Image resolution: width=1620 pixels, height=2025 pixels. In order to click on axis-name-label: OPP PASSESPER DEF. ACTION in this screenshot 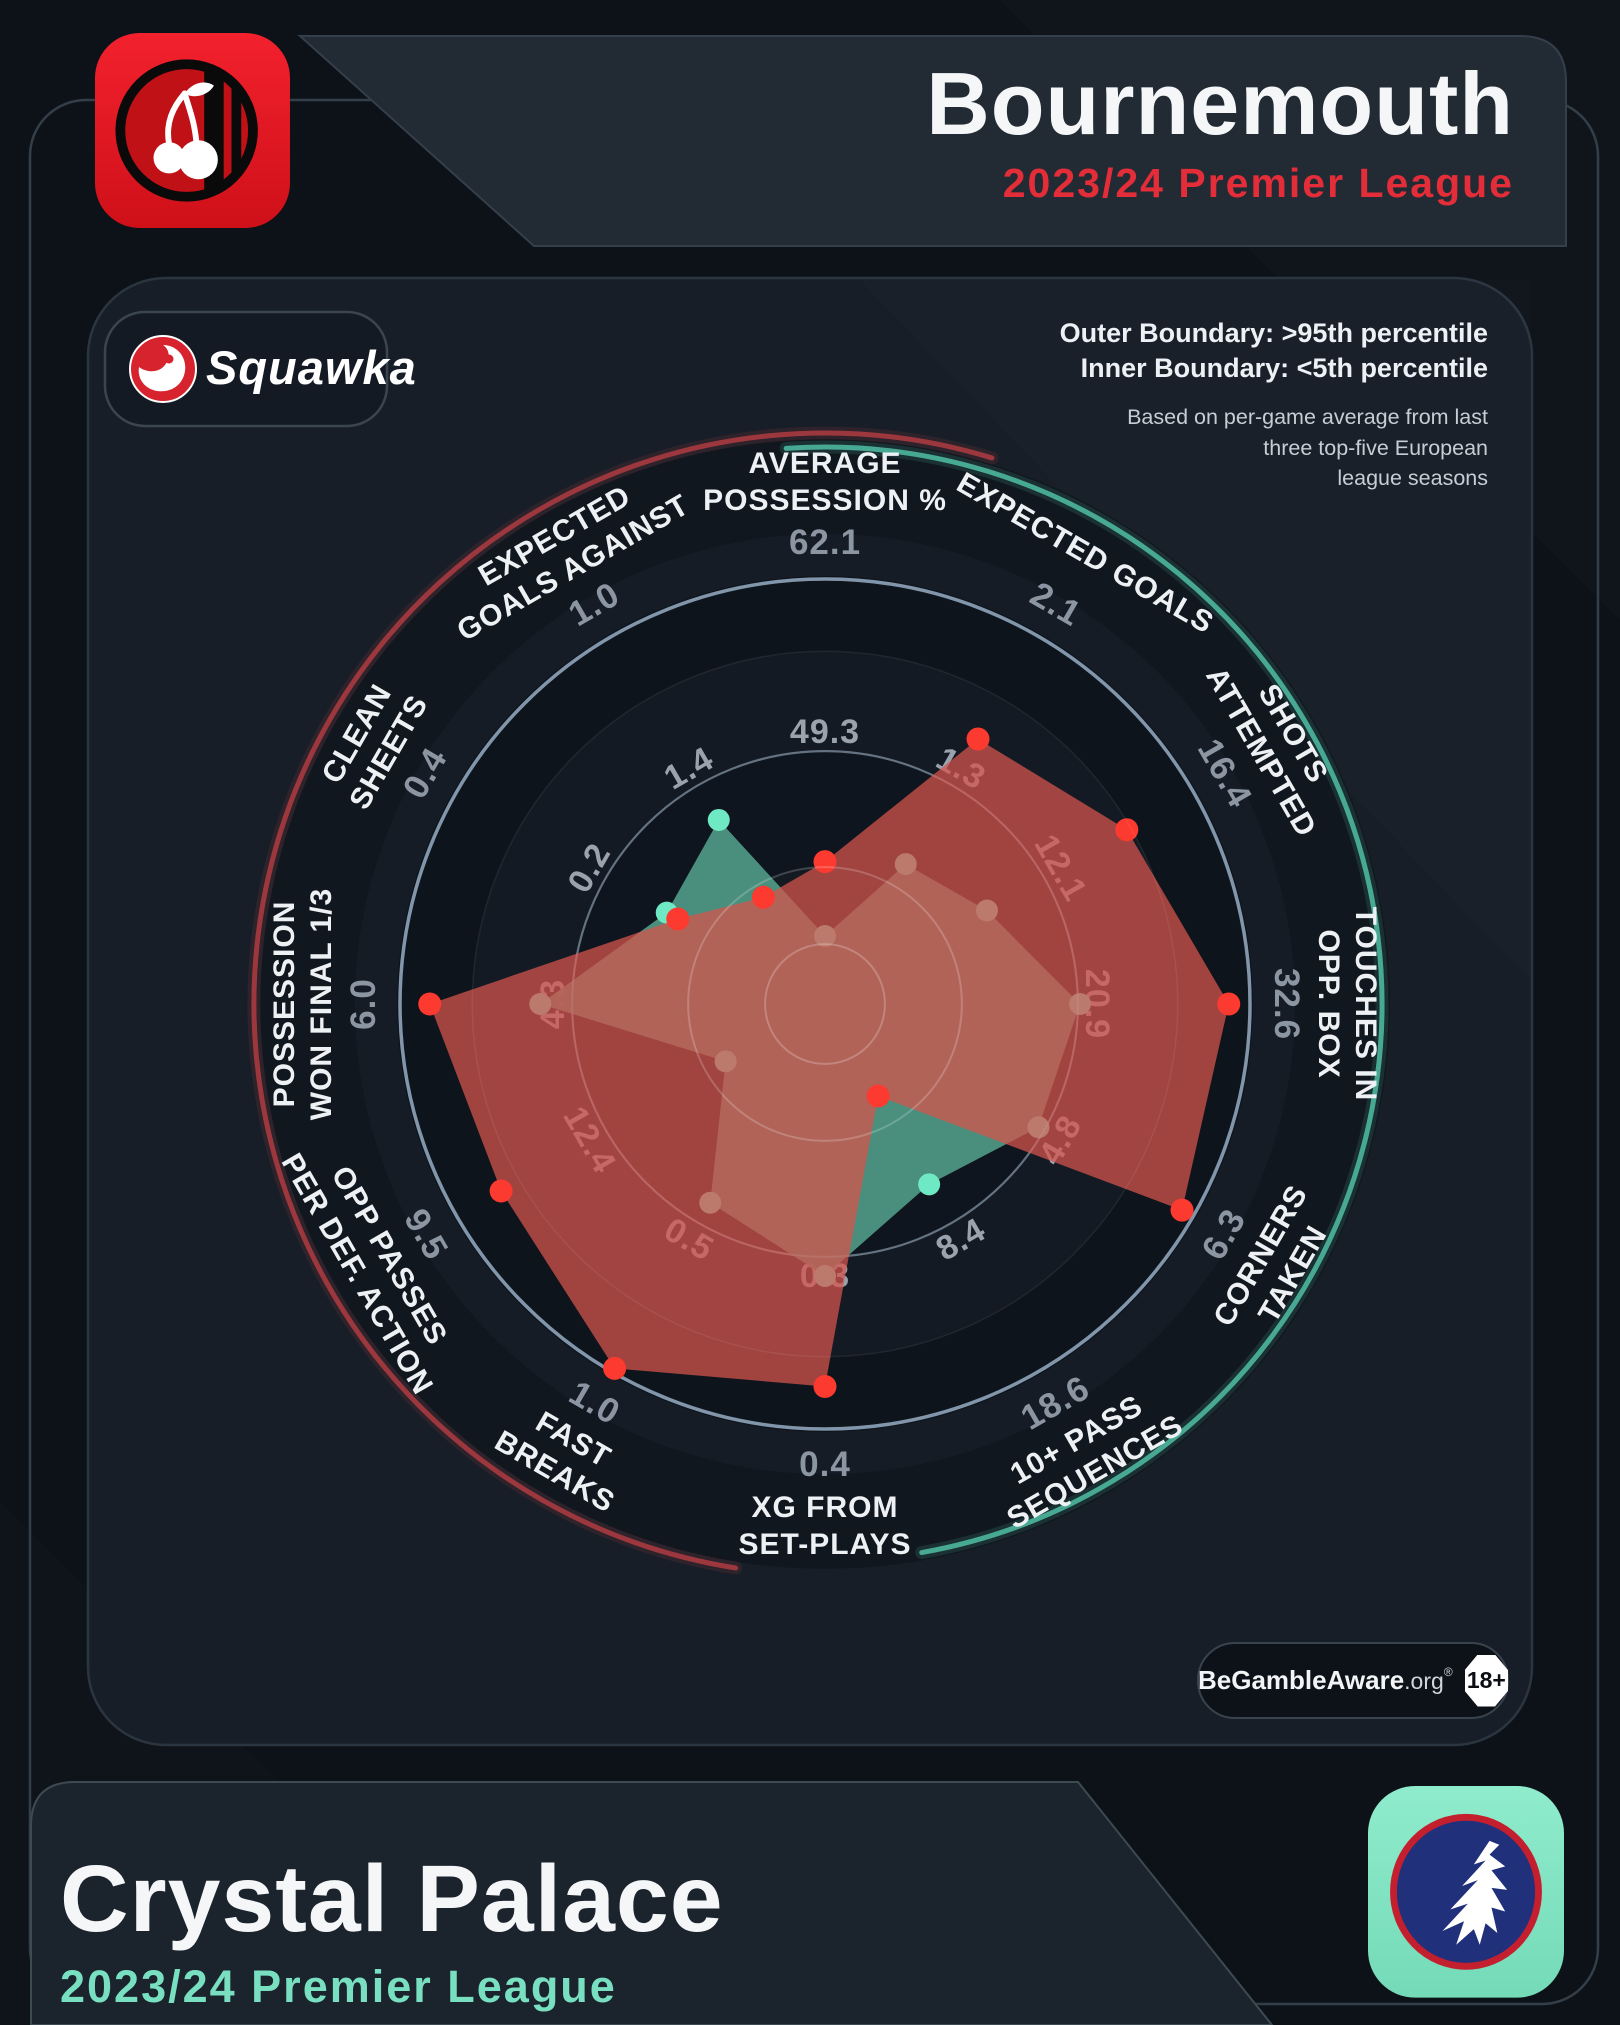, I will do `click(373, 1265)`.